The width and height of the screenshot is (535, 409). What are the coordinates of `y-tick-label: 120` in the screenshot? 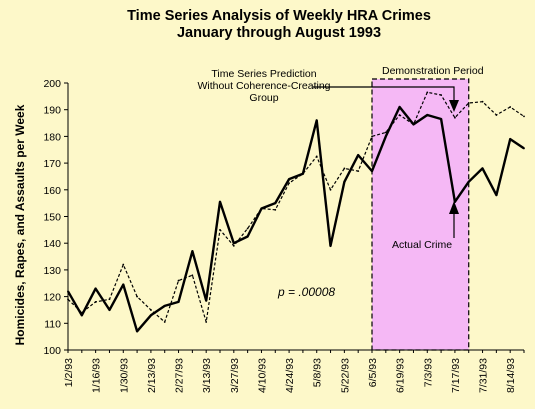 It's located at (52, 298).